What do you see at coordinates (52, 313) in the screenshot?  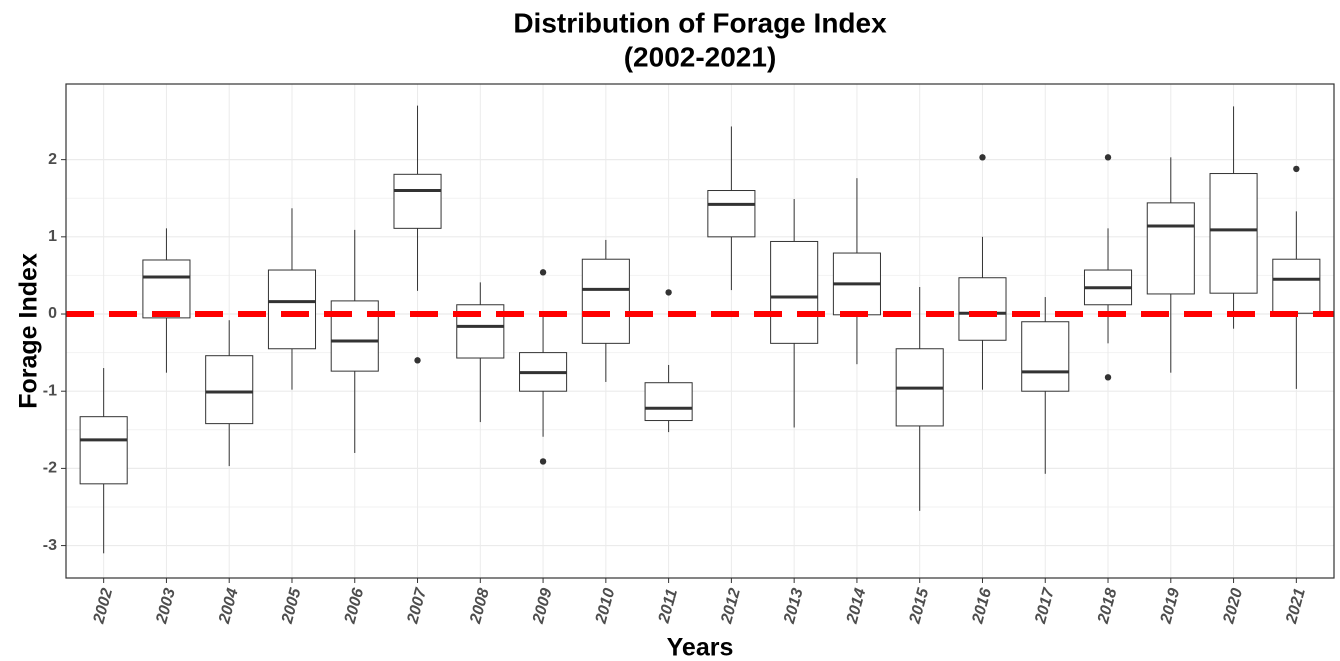 I see `y-tick-label: 0` at bounding box center [52, 313].